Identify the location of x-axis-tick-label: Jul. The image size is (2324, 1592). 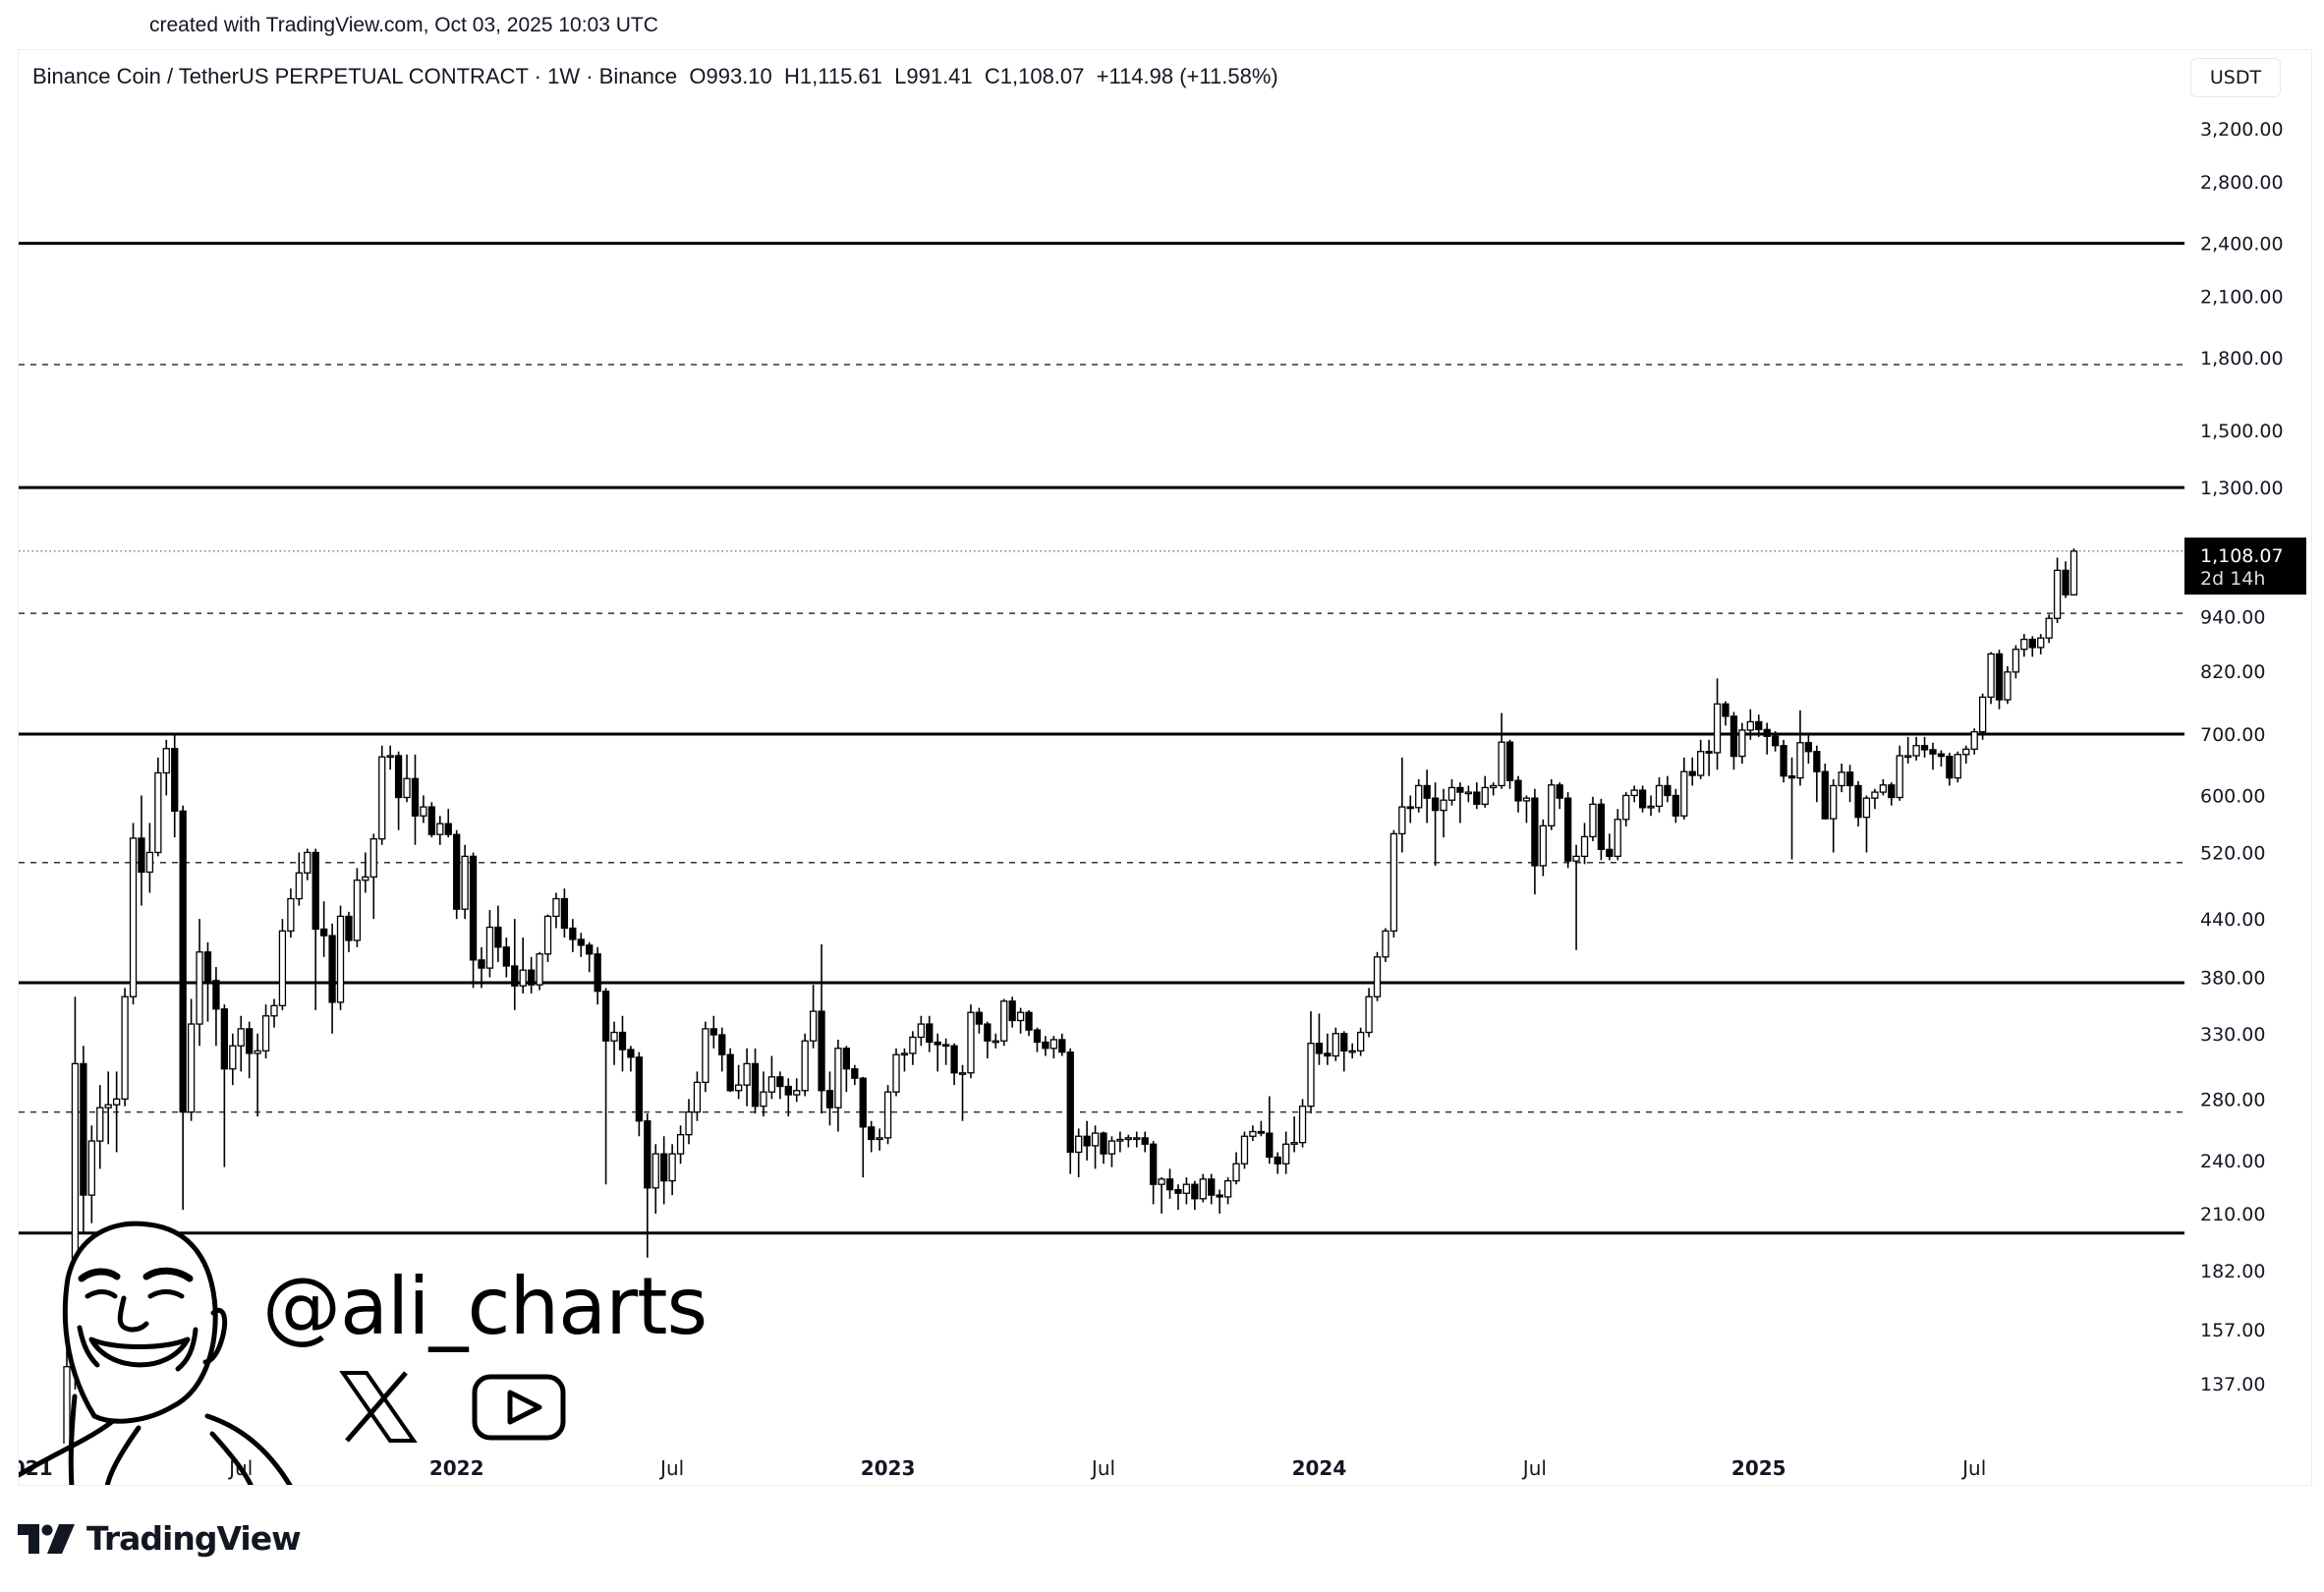
(1973, 1468).